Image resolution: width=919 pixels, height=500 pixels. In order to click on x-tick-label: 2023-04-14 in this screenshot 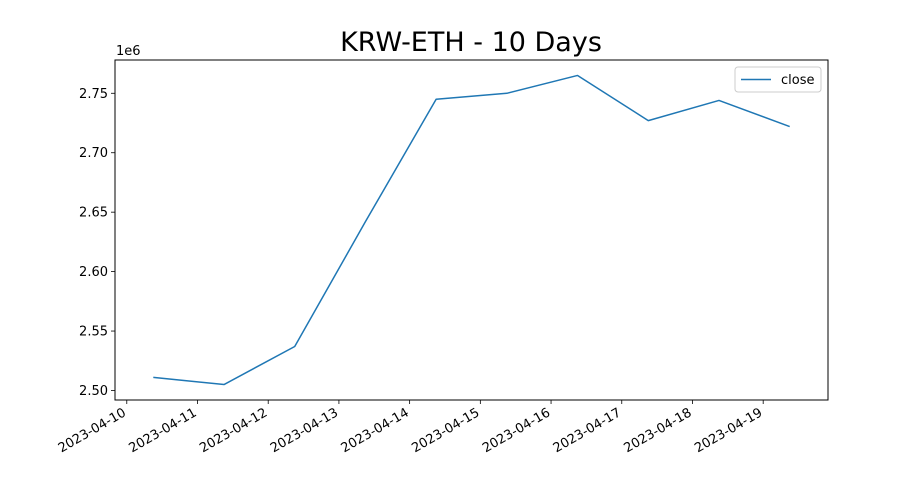, I will do `click(375, 430)`.